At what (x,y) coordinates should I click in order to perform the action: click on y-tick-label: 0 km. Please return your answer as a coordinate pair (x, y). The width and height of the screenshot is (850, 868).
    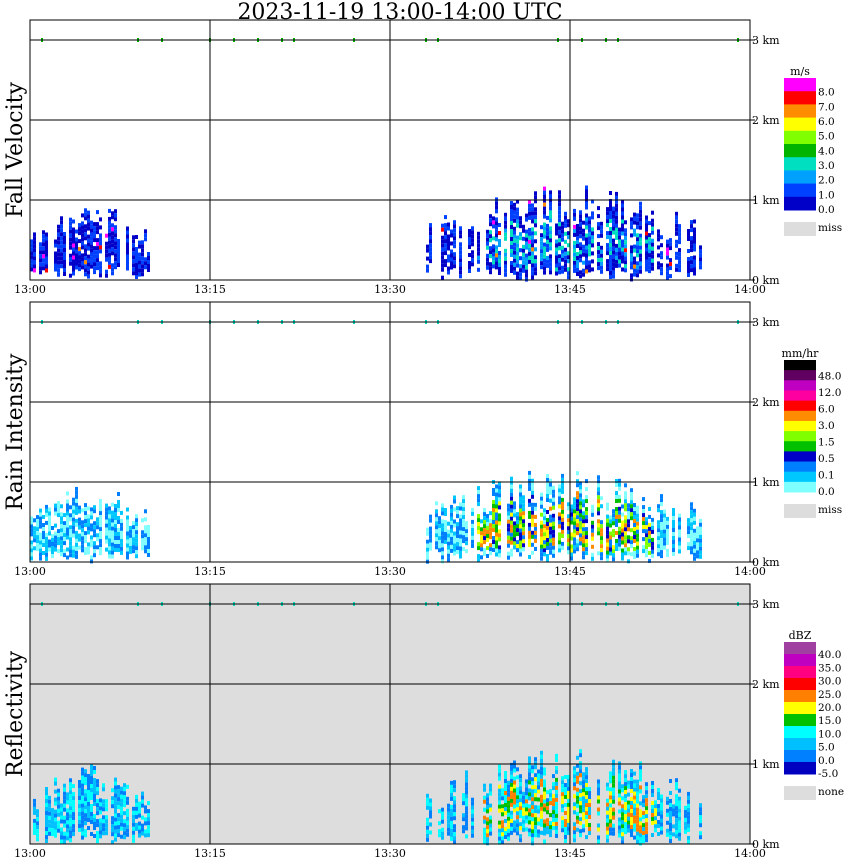
    Looking at the image, I should click on (766, 280).